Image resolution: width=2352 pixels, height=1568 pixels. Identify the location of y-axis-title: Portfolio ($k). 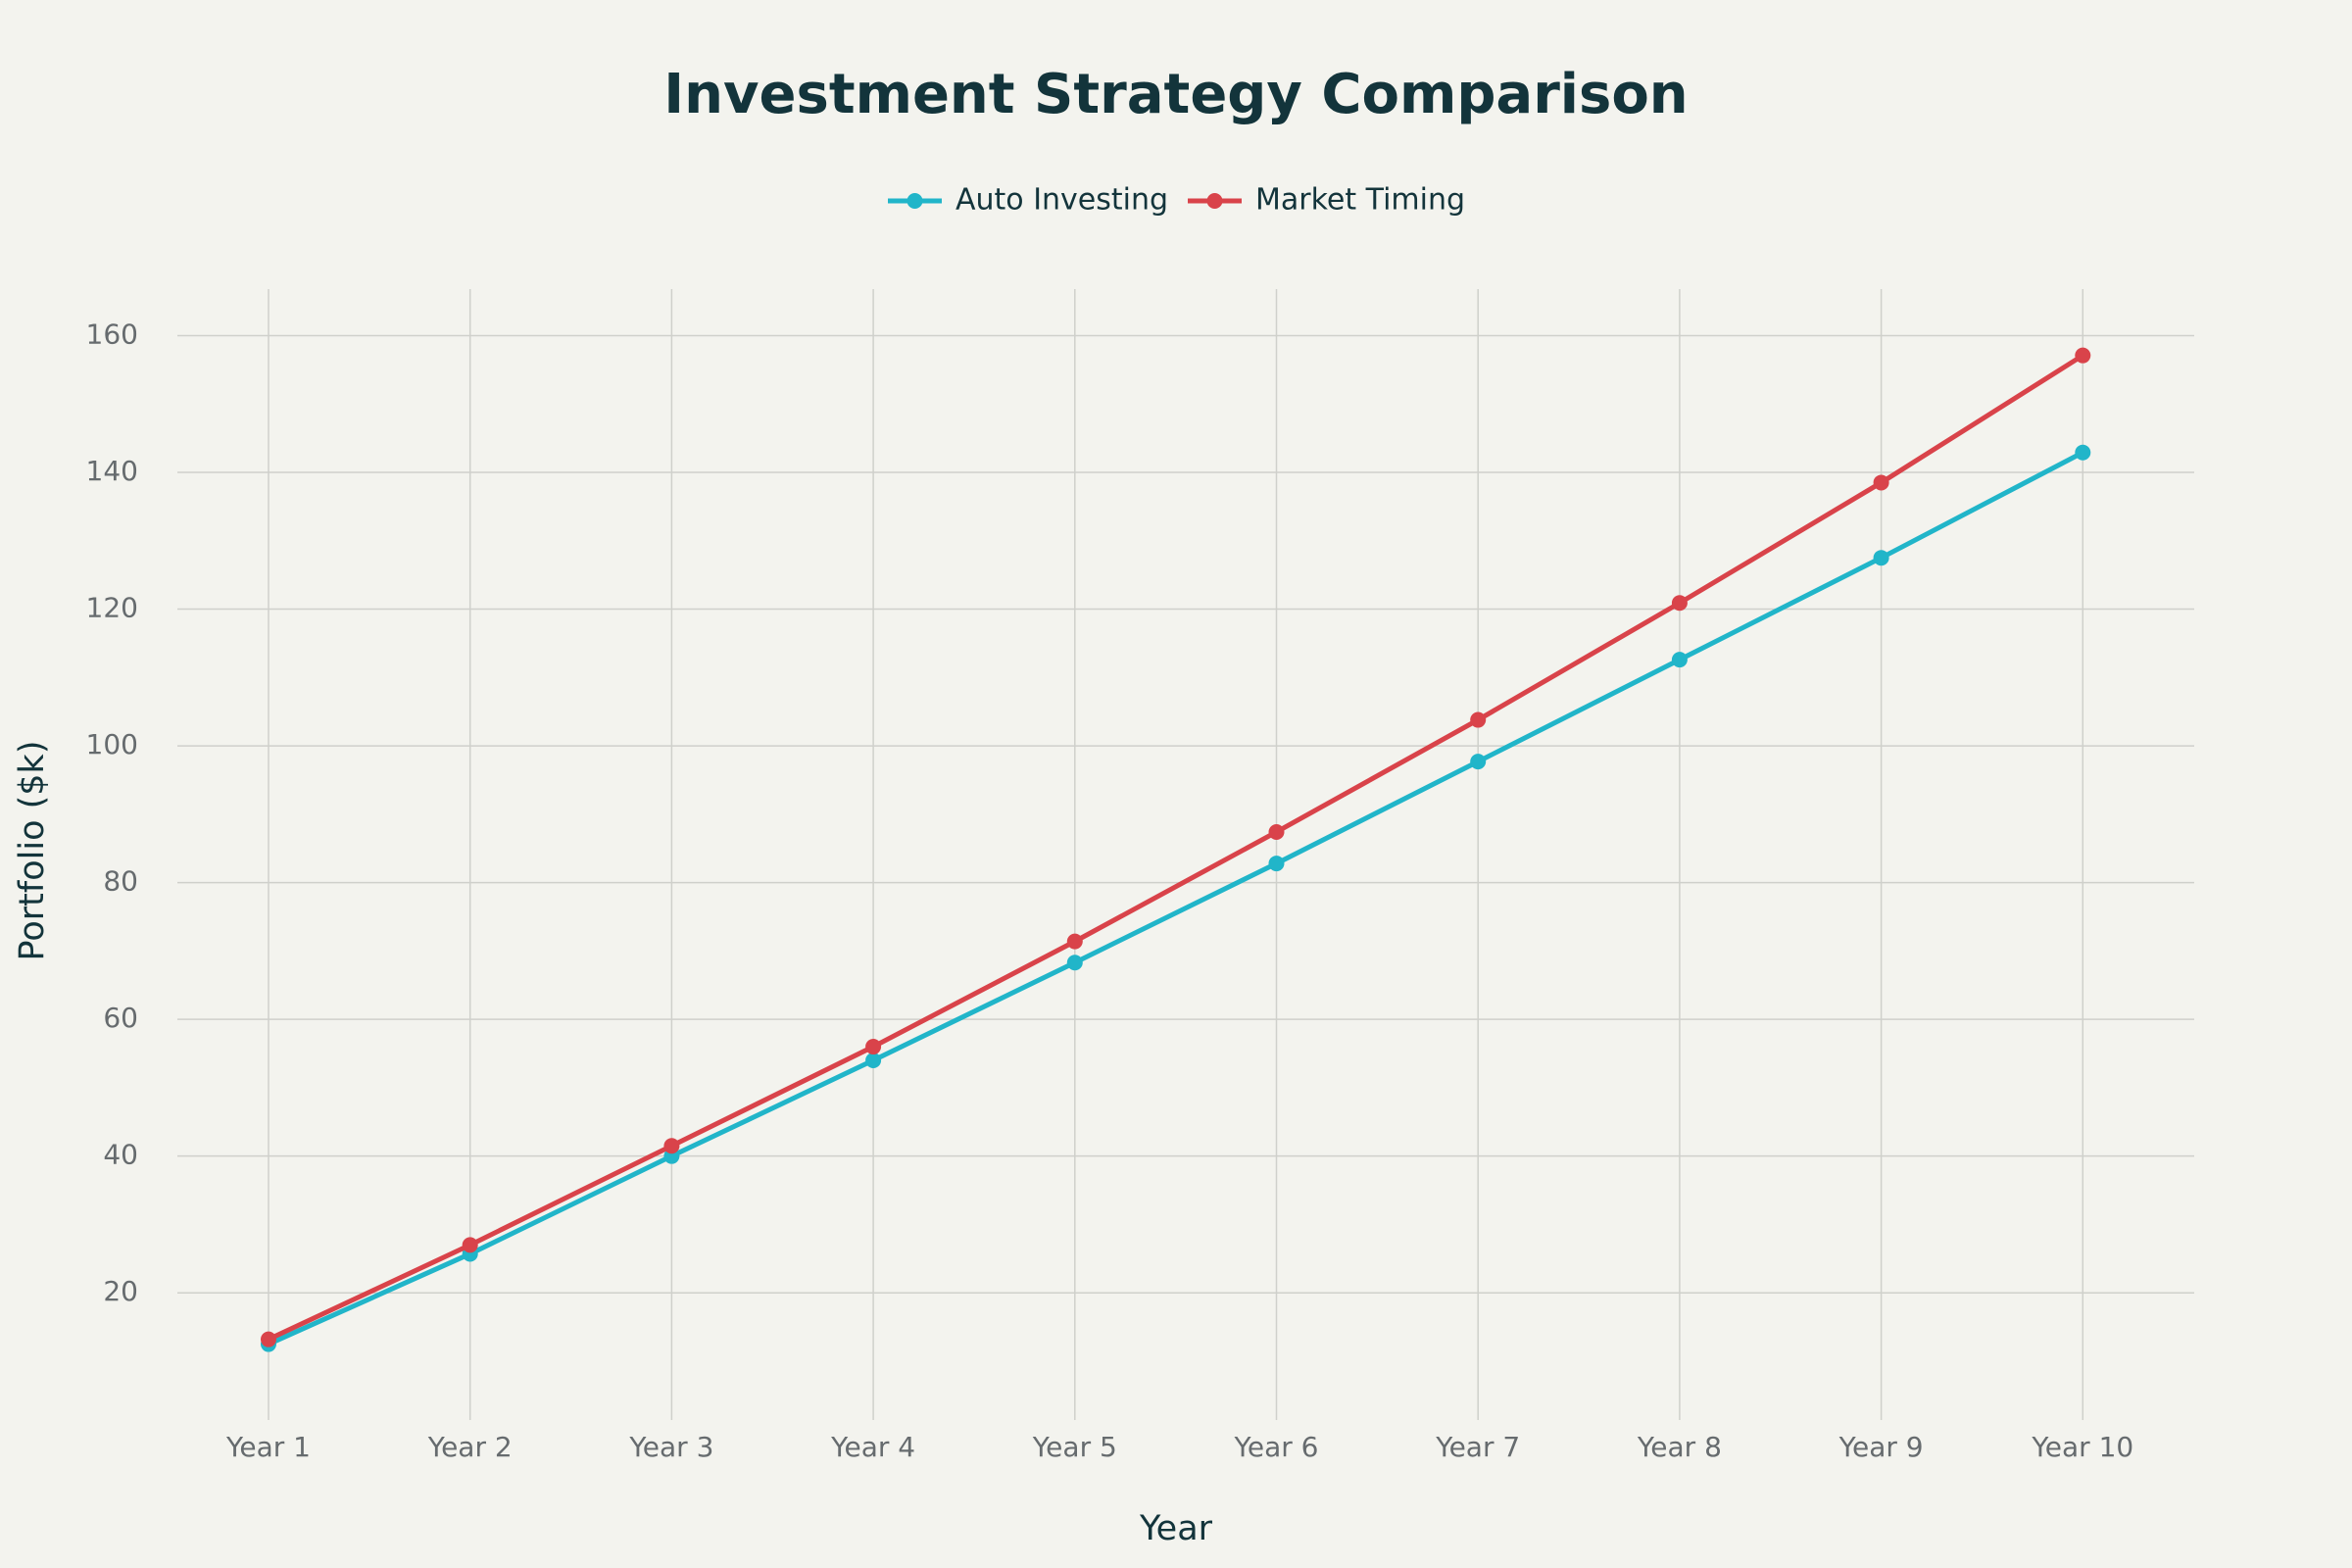
(32, 851).